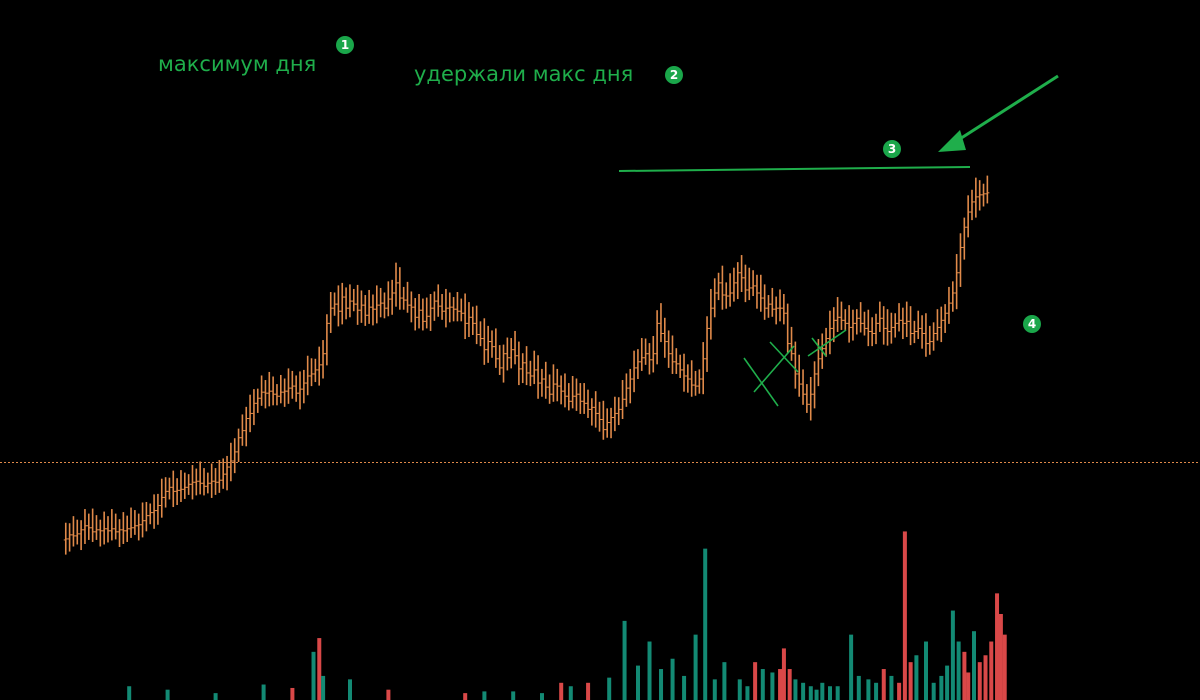 The image size is (1200, 700). Describe the element at coordinates (237, 64) in the screenshot. I see `annotation-day-high: максимум дня` at that location.